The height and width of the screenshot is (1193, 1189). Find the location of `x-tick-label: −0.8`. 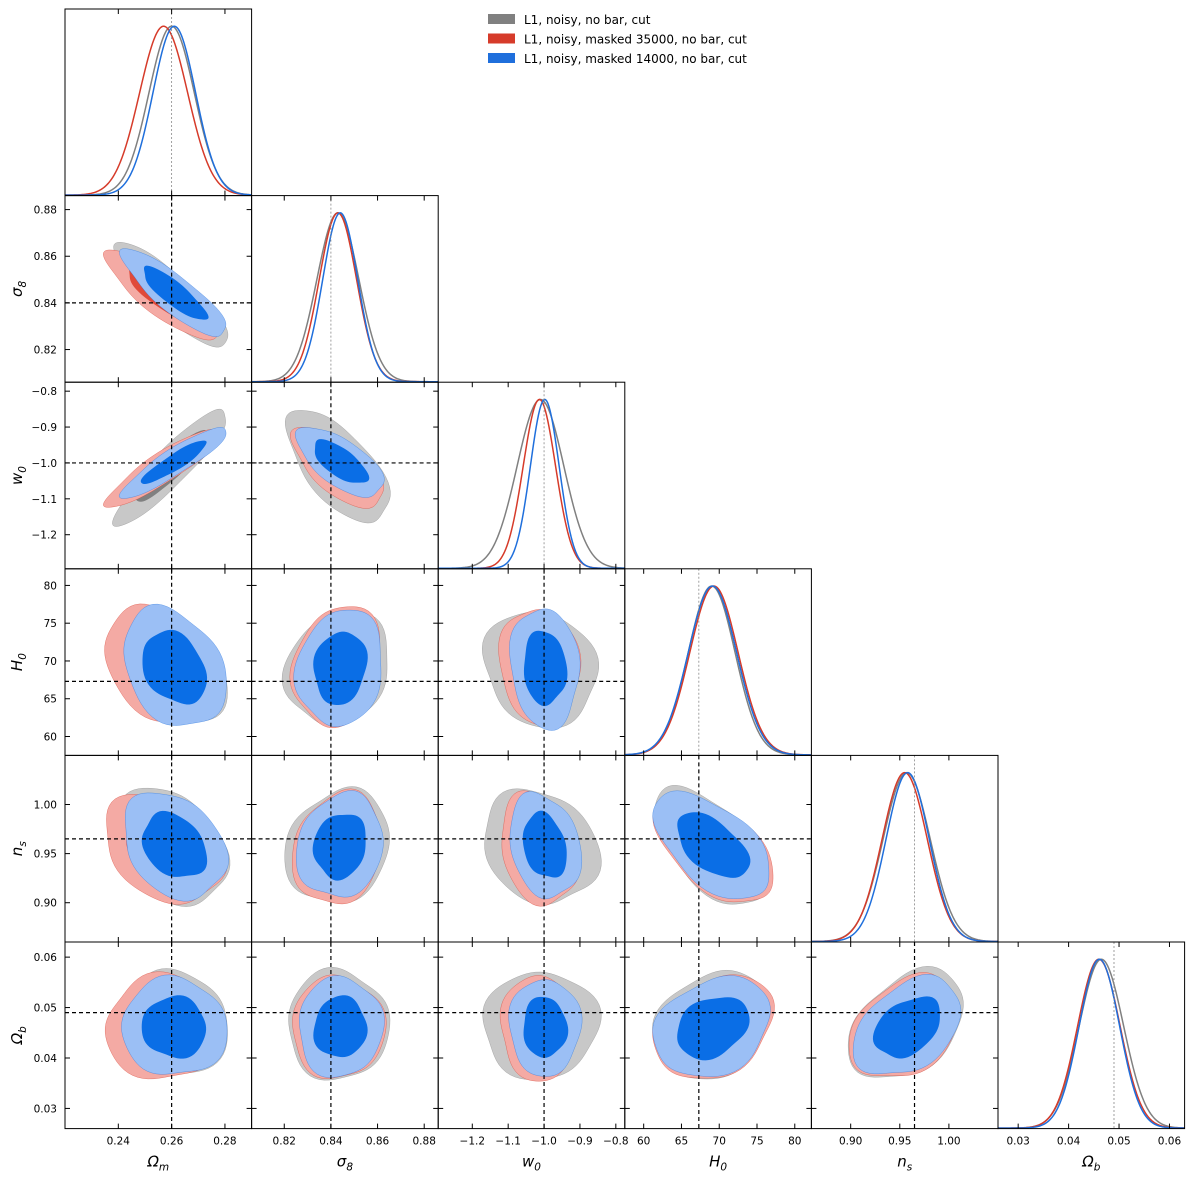

x-tick-label: −0.8 is located at coordinates (616, 1142).